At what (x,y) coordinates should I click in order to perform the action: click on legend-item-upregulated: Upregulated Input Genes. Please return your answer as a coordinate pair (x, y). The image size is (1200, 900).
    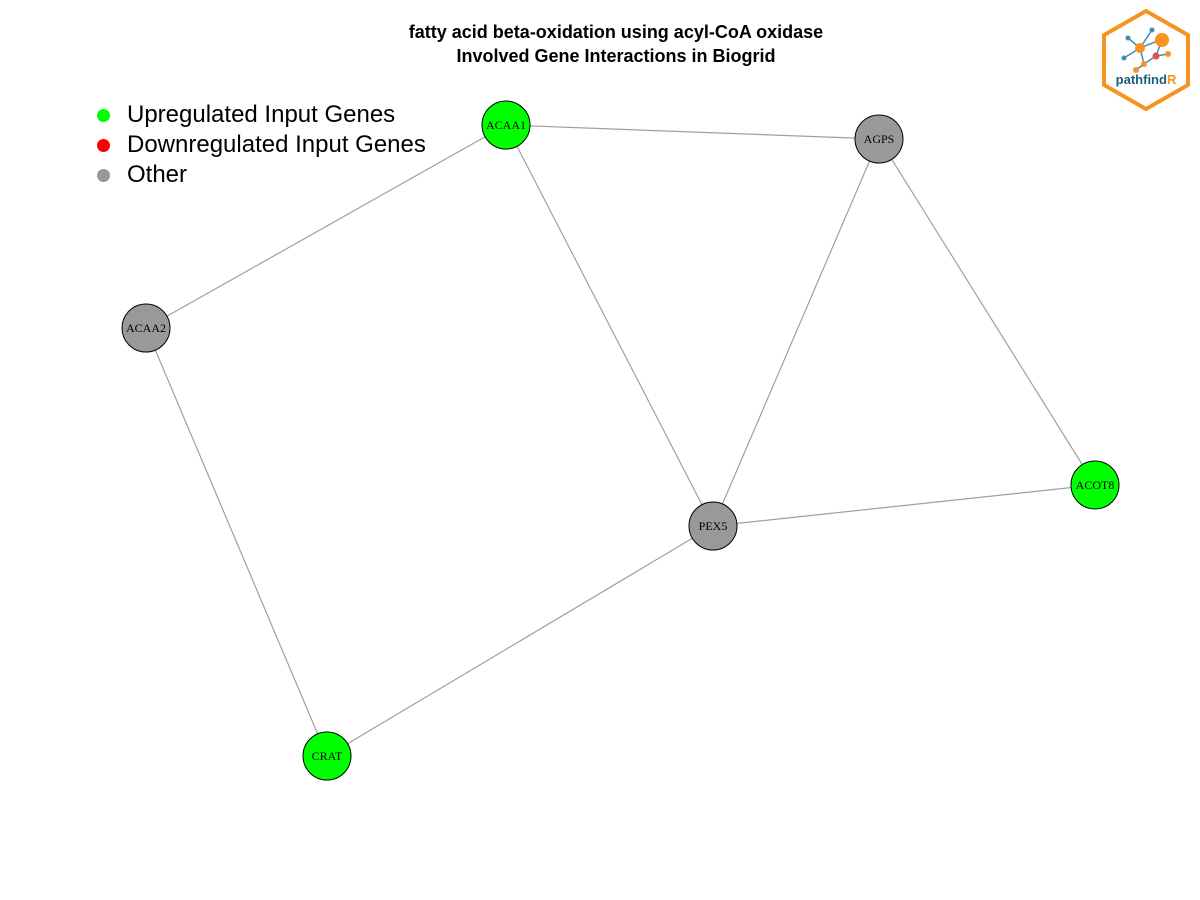
    Looking at the image, I should click on (261, 115).